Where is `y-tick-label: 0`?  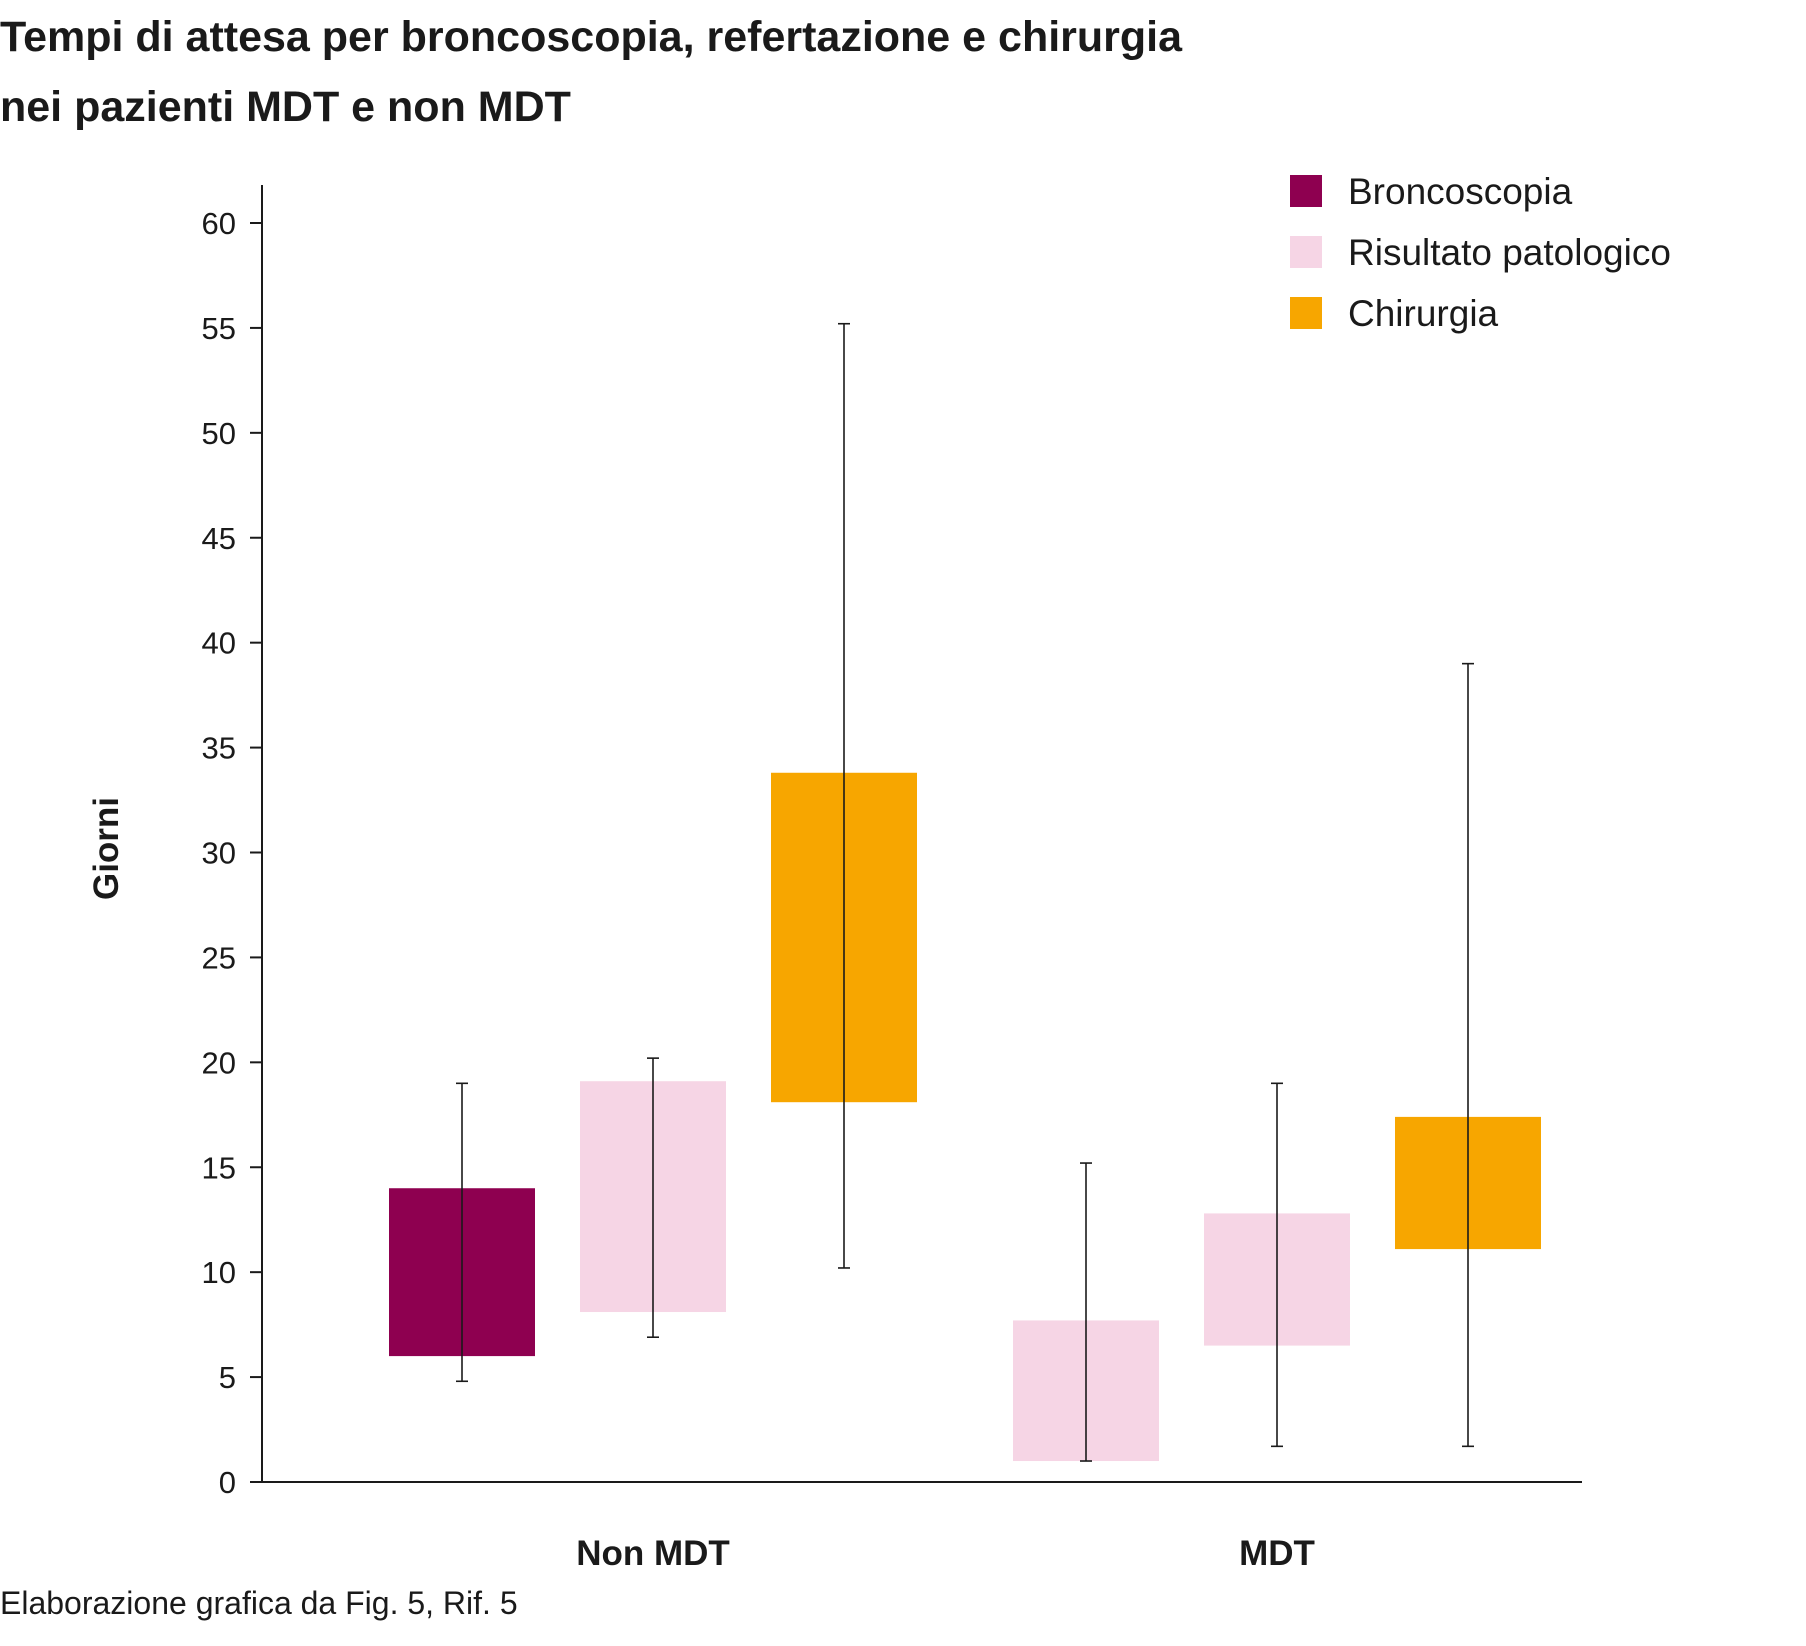 y-tick-label: 0 is located at coordinates (227, 1482).